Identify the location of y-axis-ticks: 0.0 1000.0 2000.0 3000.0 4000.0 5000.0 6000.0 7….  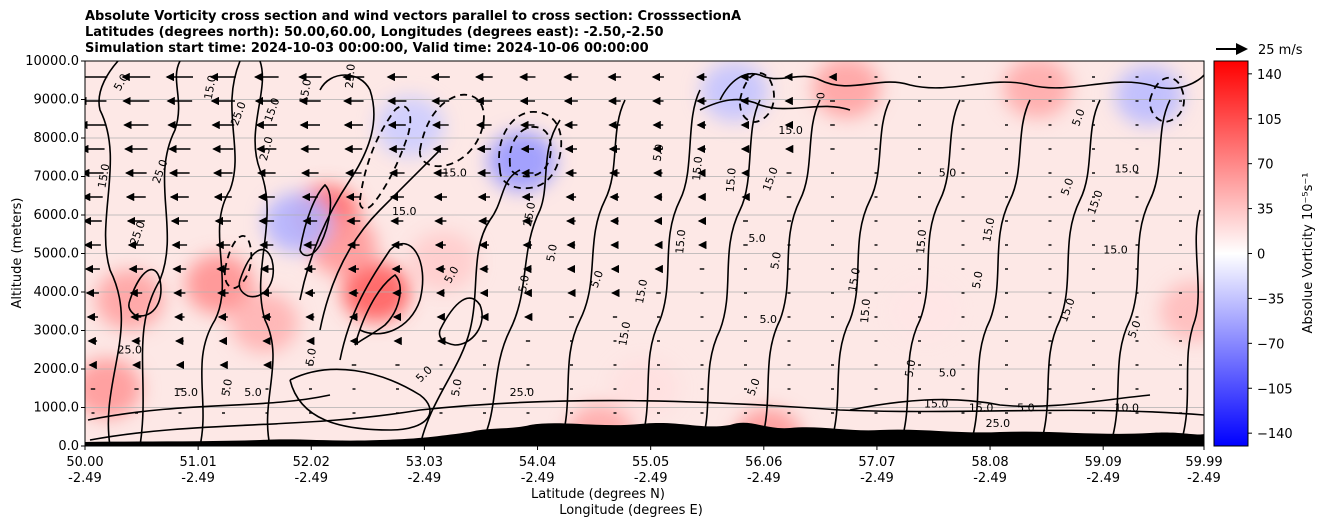
(55, 254).